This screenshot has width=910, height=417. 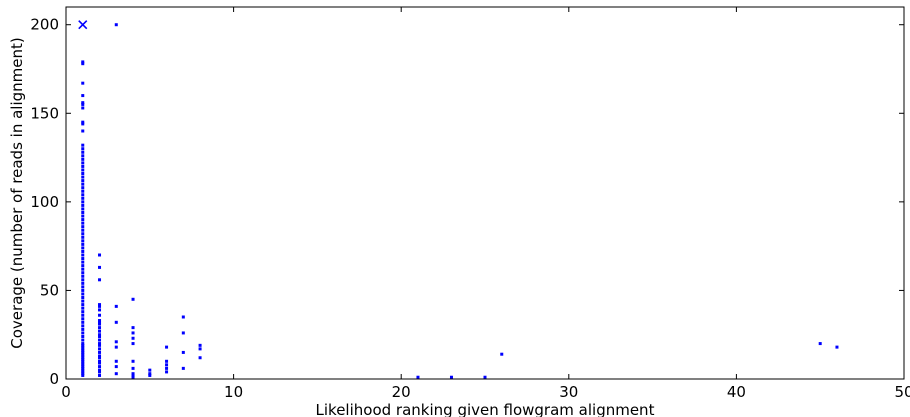 What do you see at coordinates (49, 290) in the screenshot?
I see `y-tick-label: 50` at bounding box center [49, 290].